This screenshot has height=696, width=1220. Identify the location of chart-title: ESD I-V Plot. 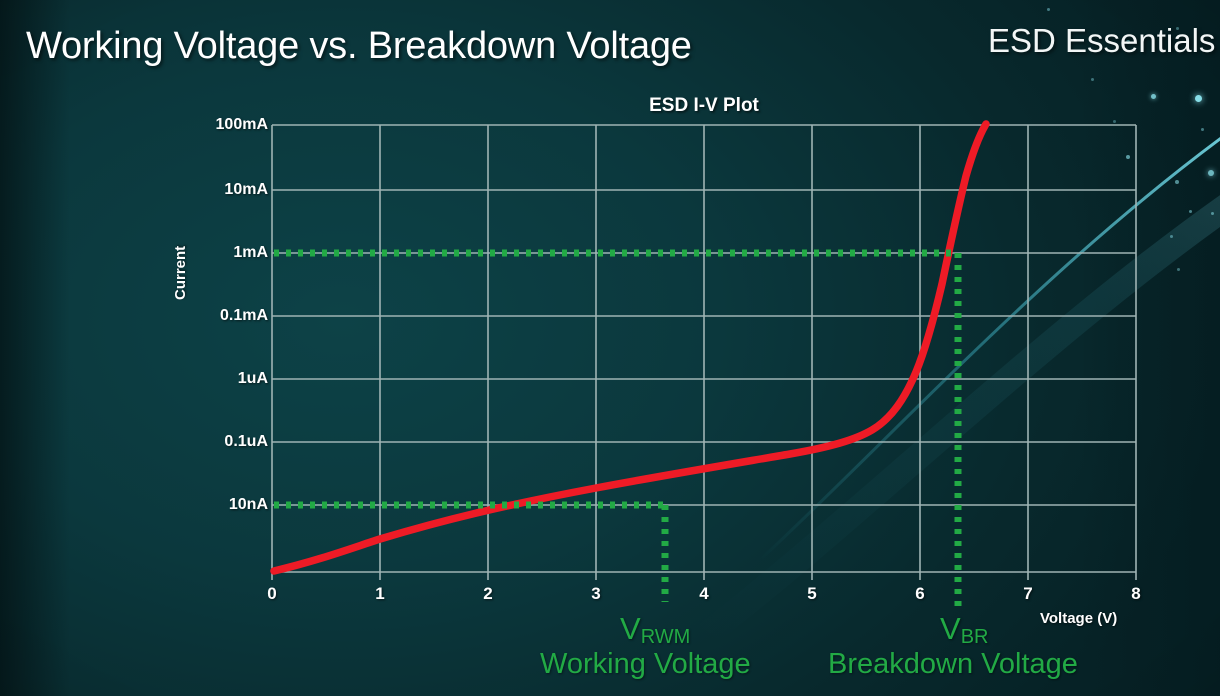
(704, 105).